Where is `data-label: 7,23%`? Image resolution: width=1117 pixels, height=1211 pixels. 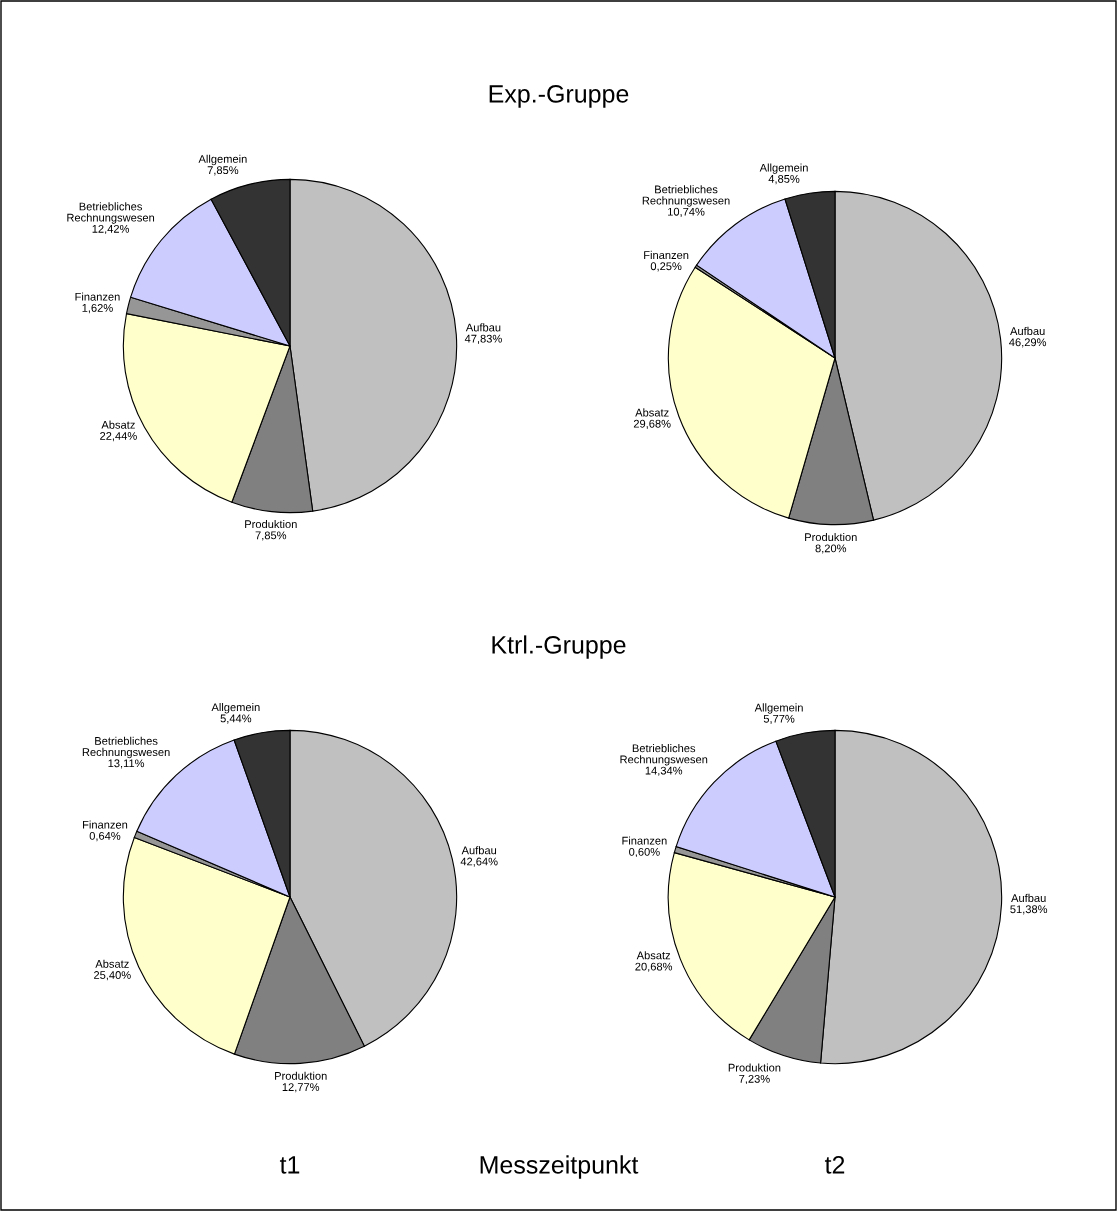
data-label: 7,23% is located at coordinates (754, 1079).